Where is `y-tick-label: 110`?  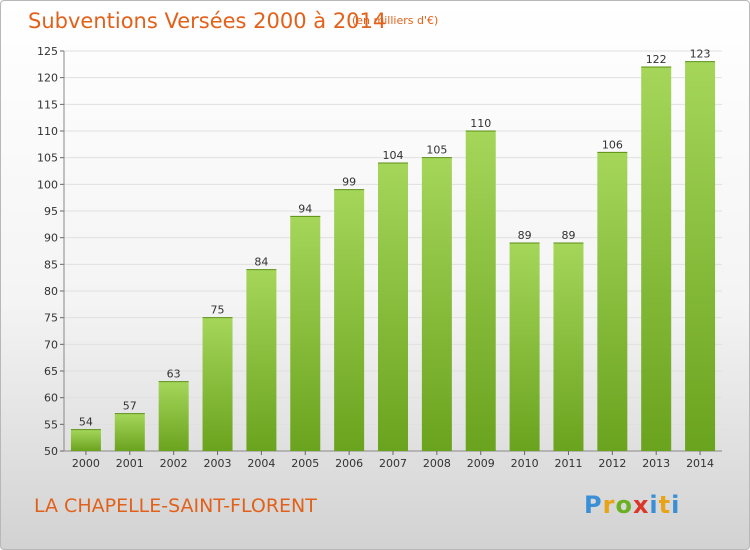 y-tick-label: 110 is located at coordinates (47, 131).